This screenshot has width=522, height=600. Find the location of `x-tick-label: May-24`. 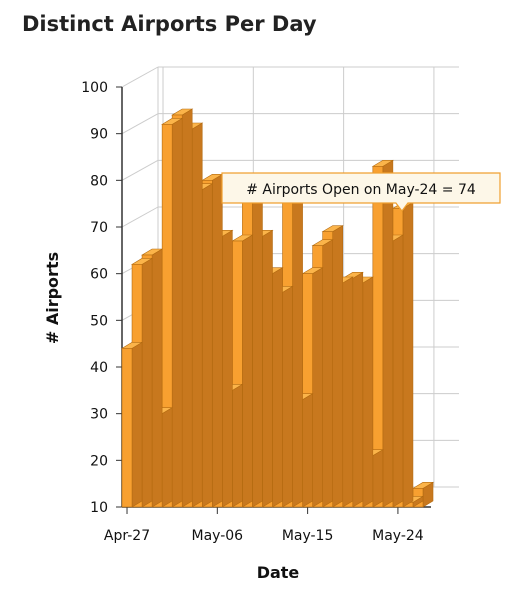

x-tick-label: May-24 is located at coordinates (398, 536).